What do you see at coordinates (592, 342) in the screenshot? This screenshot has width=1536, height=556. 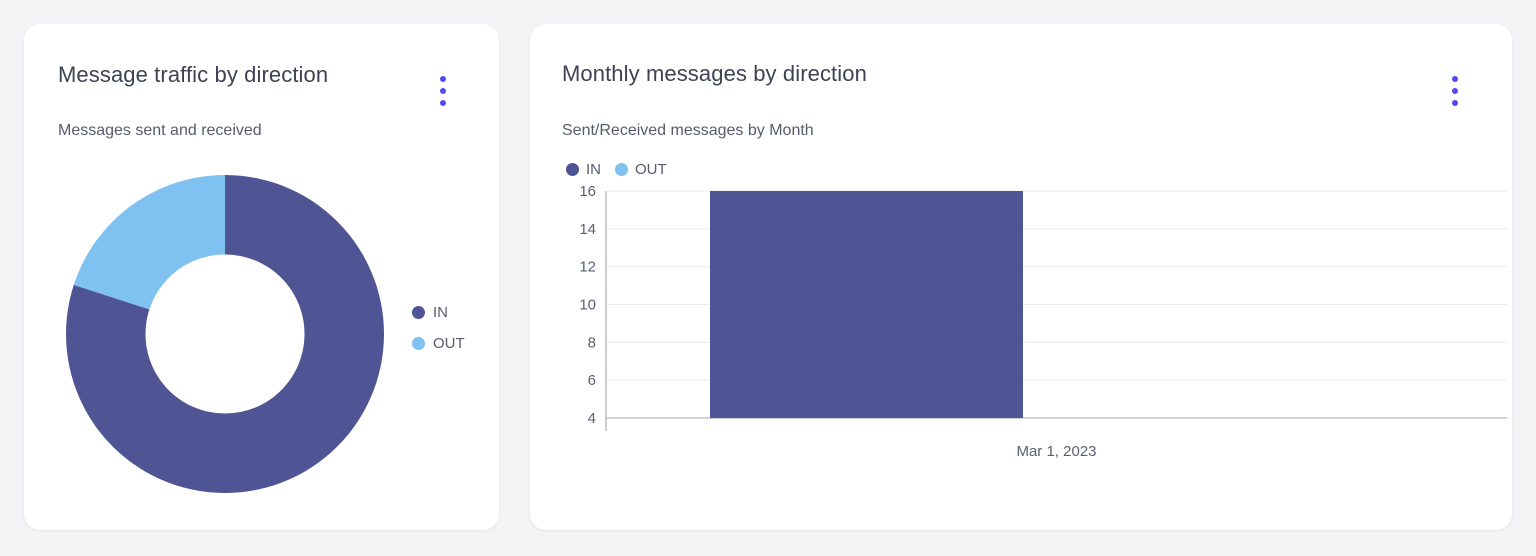 I see `y-tick-label: 8` at bounding box center [592, 342].